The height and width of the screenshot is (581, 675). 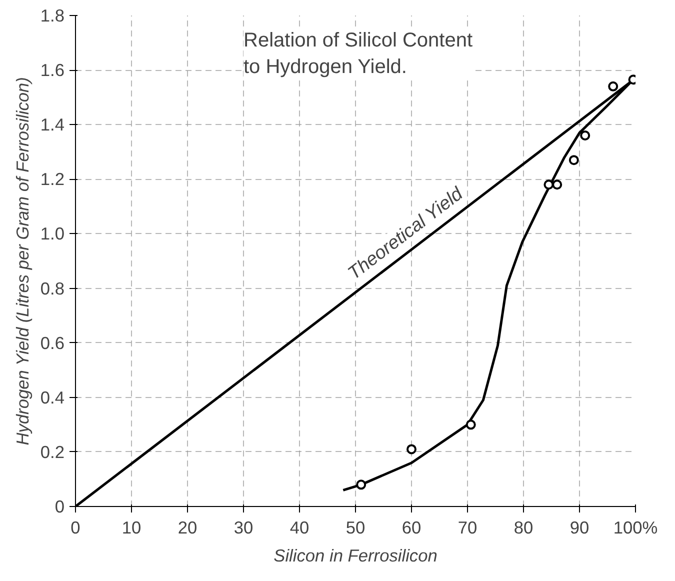 What do you see at coordinates (52, 179) in the screenshot?
I see `y-tick-label: 1.2` at bounding box center [52, 179].